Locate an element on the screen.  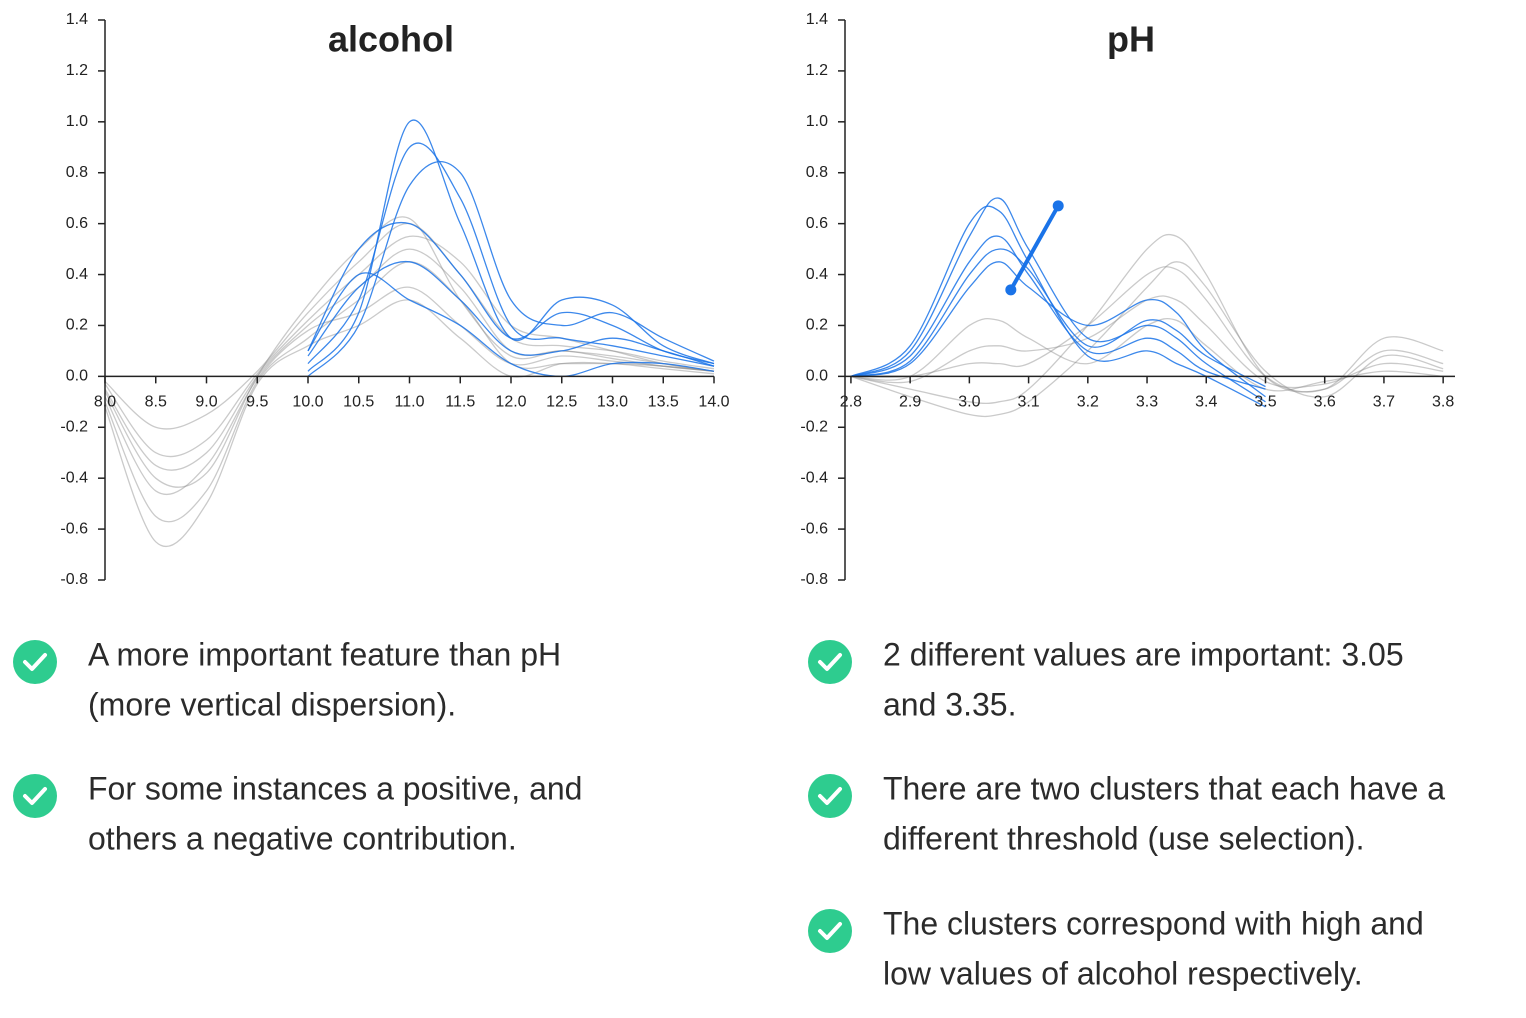
x-tick-label: 10.0 is located at coordinates (307, 402).